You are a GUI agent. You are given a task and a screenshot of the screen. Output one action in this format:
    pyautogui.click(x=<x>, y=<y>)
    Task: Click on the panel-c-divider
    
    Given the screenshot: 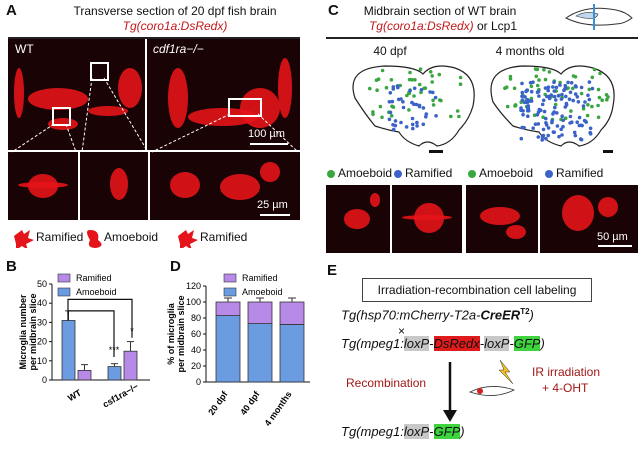 What is the action you would take?
    pyautogui.click(x=482, y=38)
    